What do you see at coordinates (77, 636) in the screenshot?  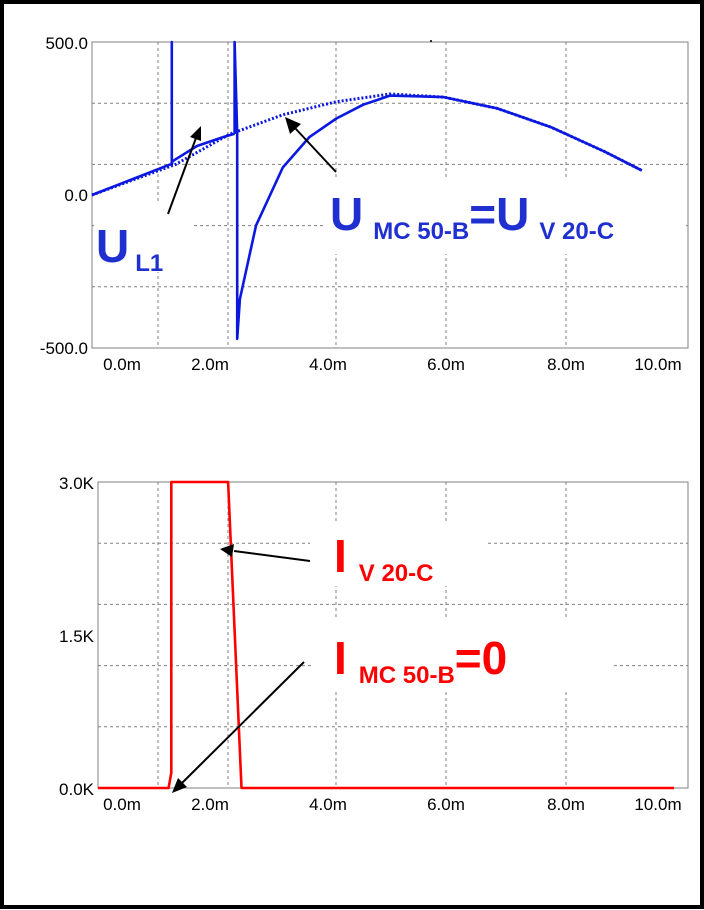 I see `current-ytick-label: 1.5K` at bounding box center [77, 636].